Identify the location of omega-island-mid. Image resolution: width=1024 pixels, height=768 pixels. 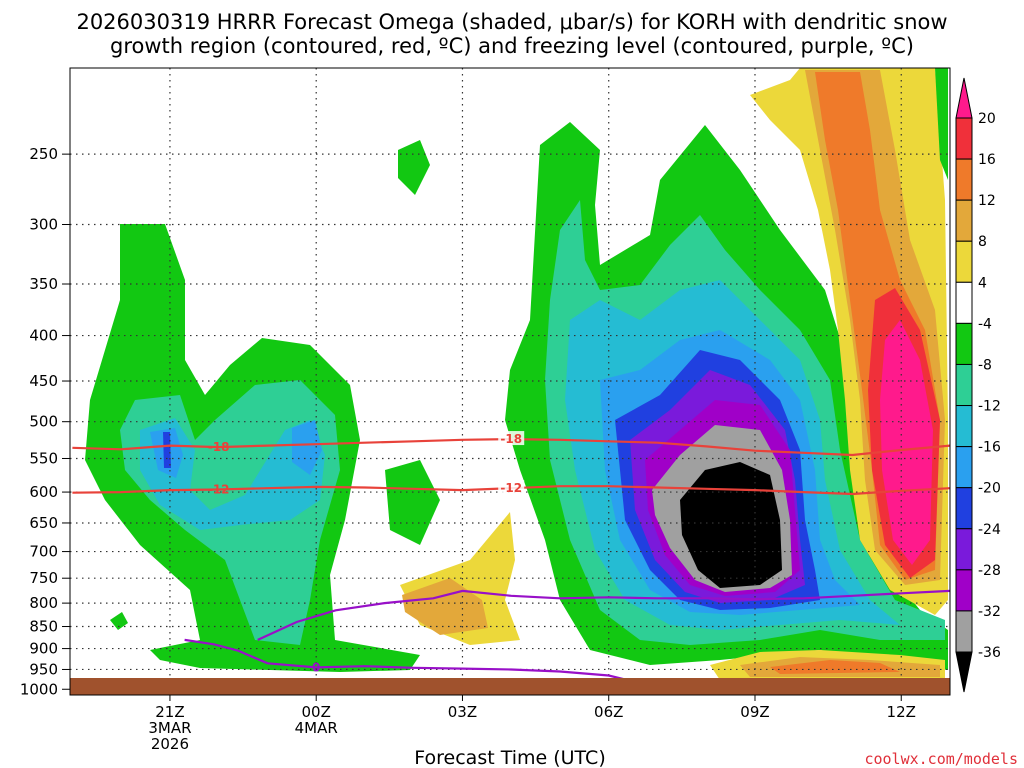
(412, 502).